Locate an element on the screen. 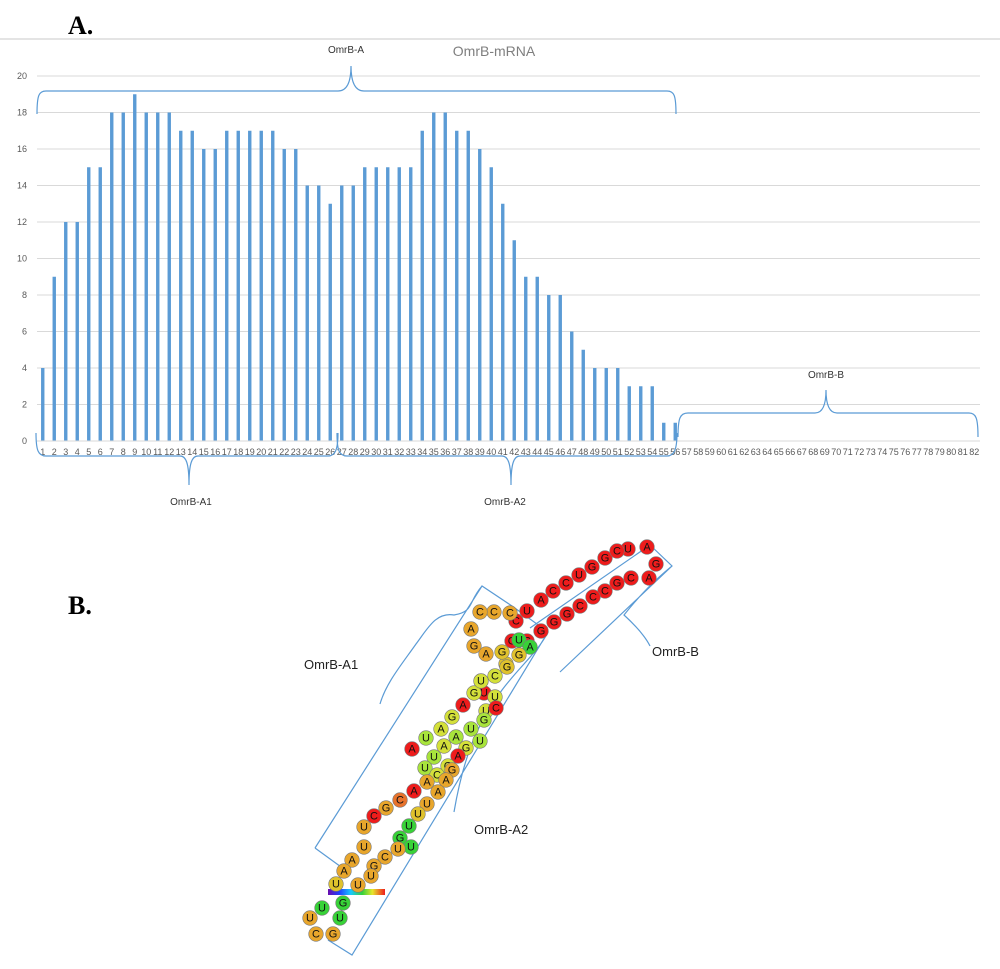  x-tick-label: 56 is located at coordinates (675, 452).